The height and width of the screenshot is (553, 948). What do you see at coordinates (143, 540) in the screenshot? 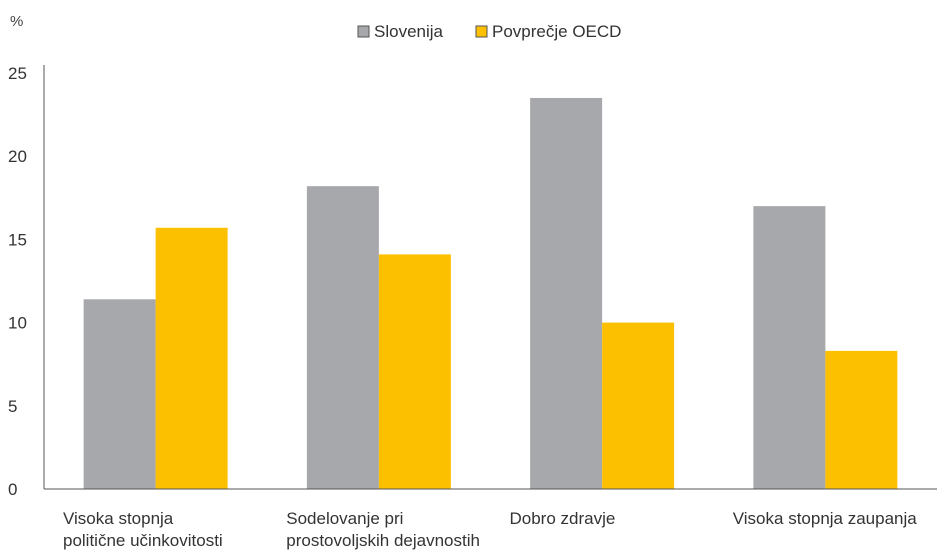
I see `x-category-line: politične učinkovitosti` at bounding box center [143, 540].